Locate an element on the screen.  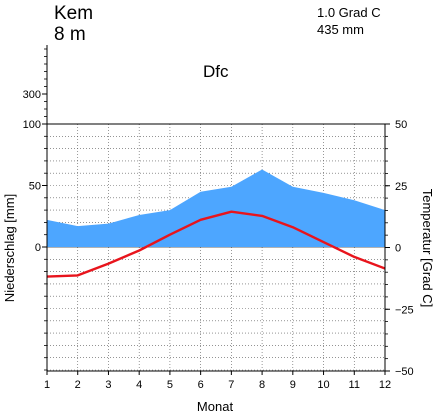
x-tick-label: 11 is located at coordinates (354, 385).